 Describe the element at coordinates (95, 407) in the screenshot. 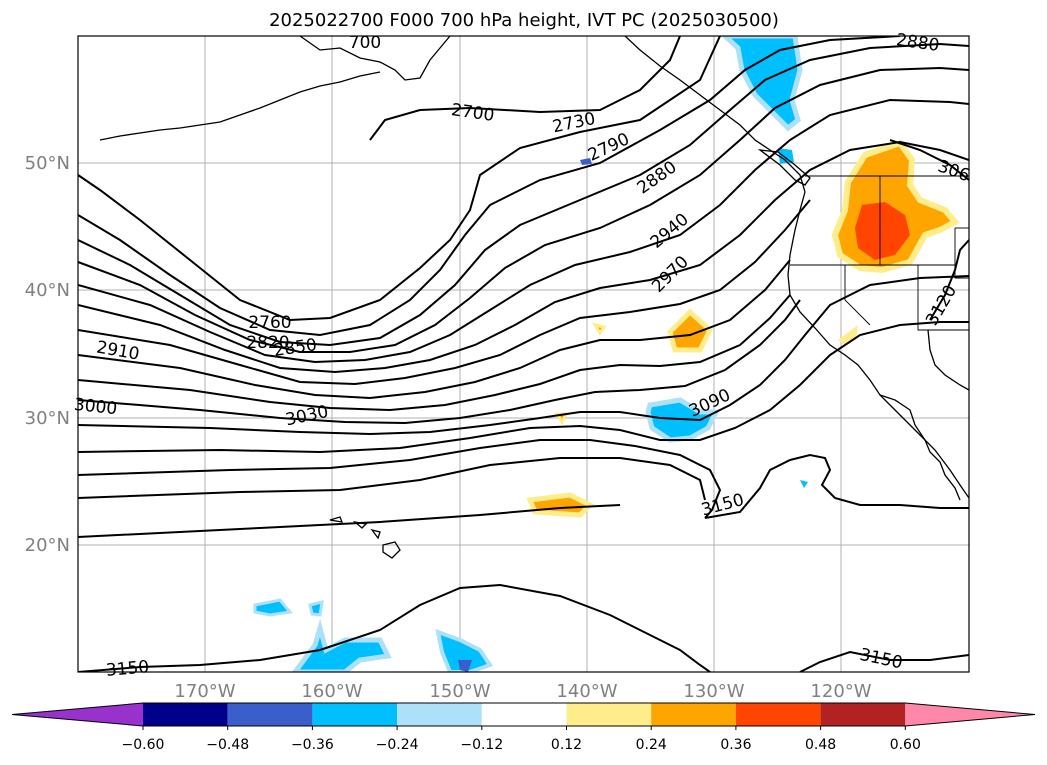

I see `contour-label: 3000` at that location.